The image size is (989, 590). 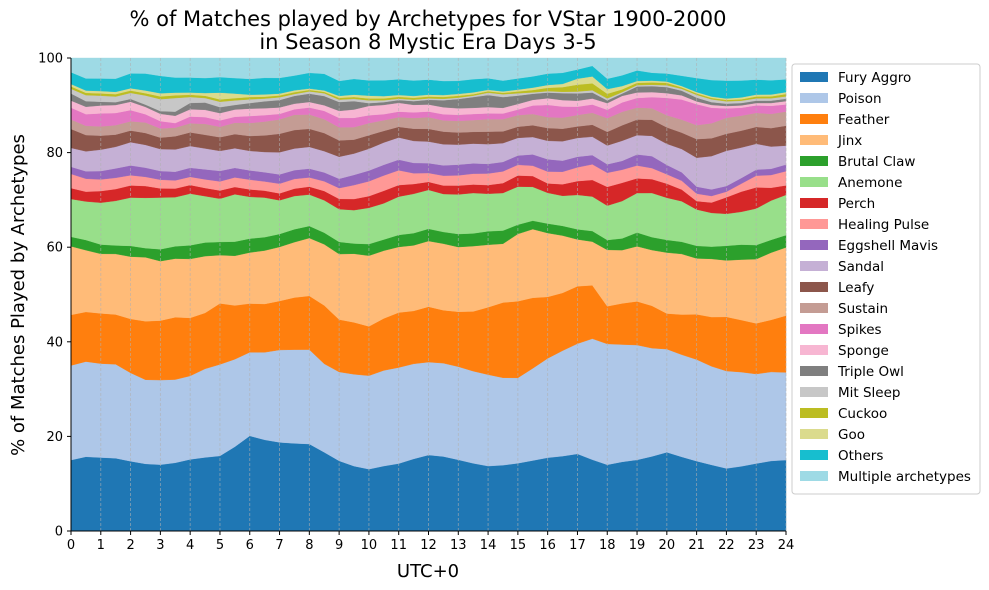 I want to click on legend-label: Multiple archetypes, so click(x=904, y=477).